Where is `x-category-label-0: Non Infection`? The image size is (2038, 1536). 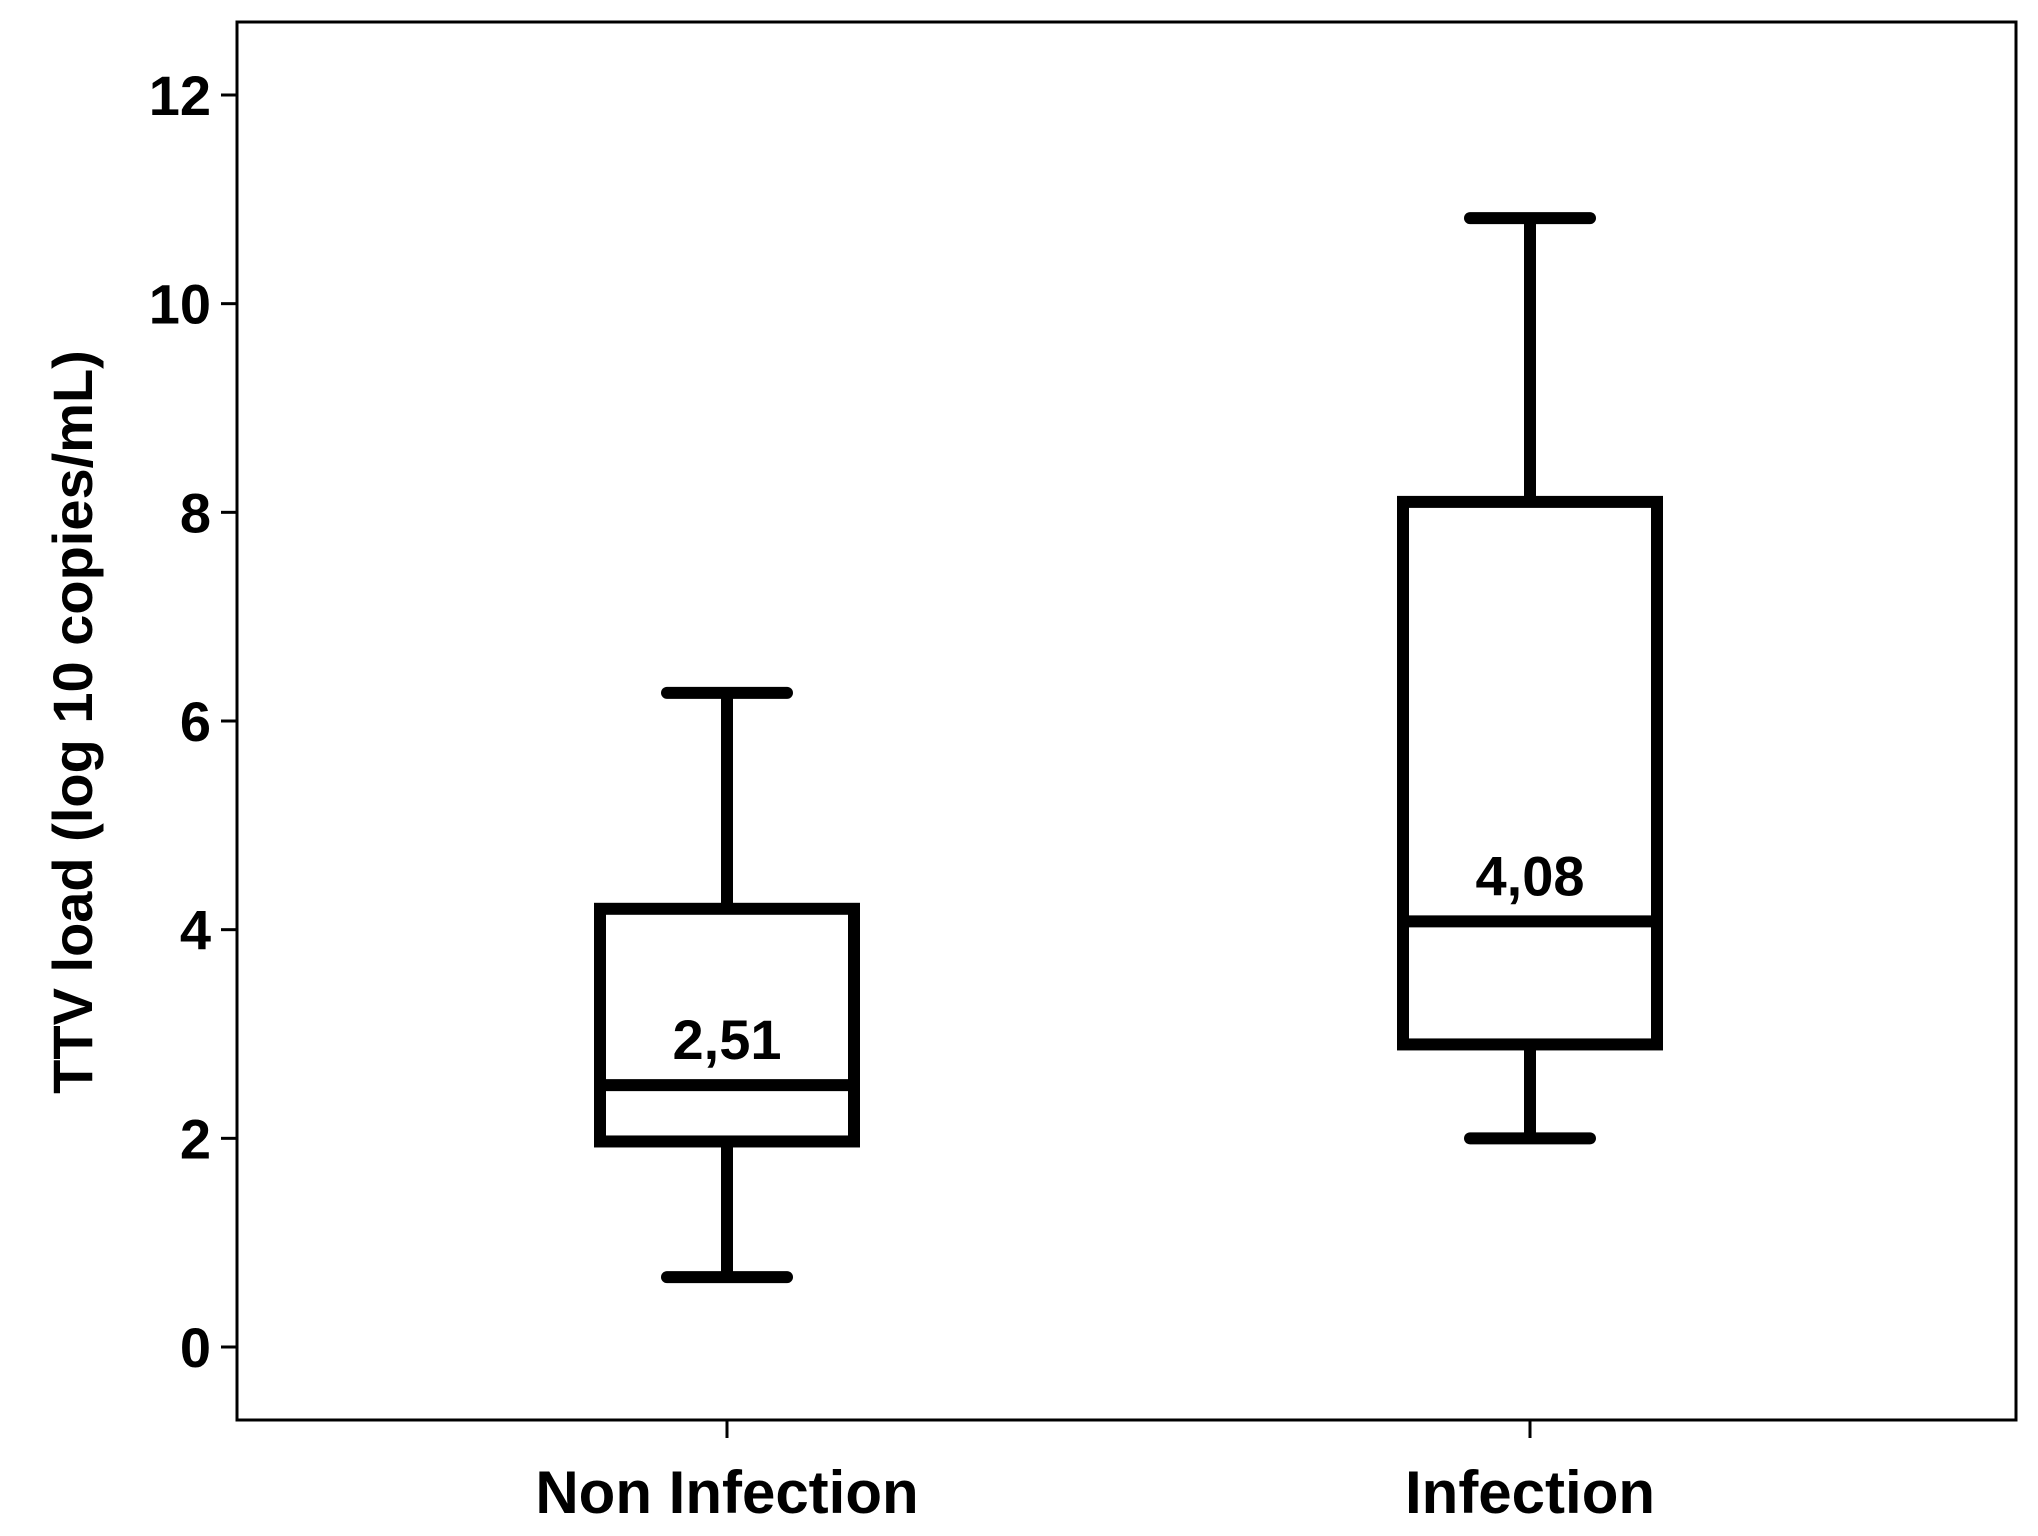 x-category-label-0: Non Infection is located at coordinates (726, 1492).